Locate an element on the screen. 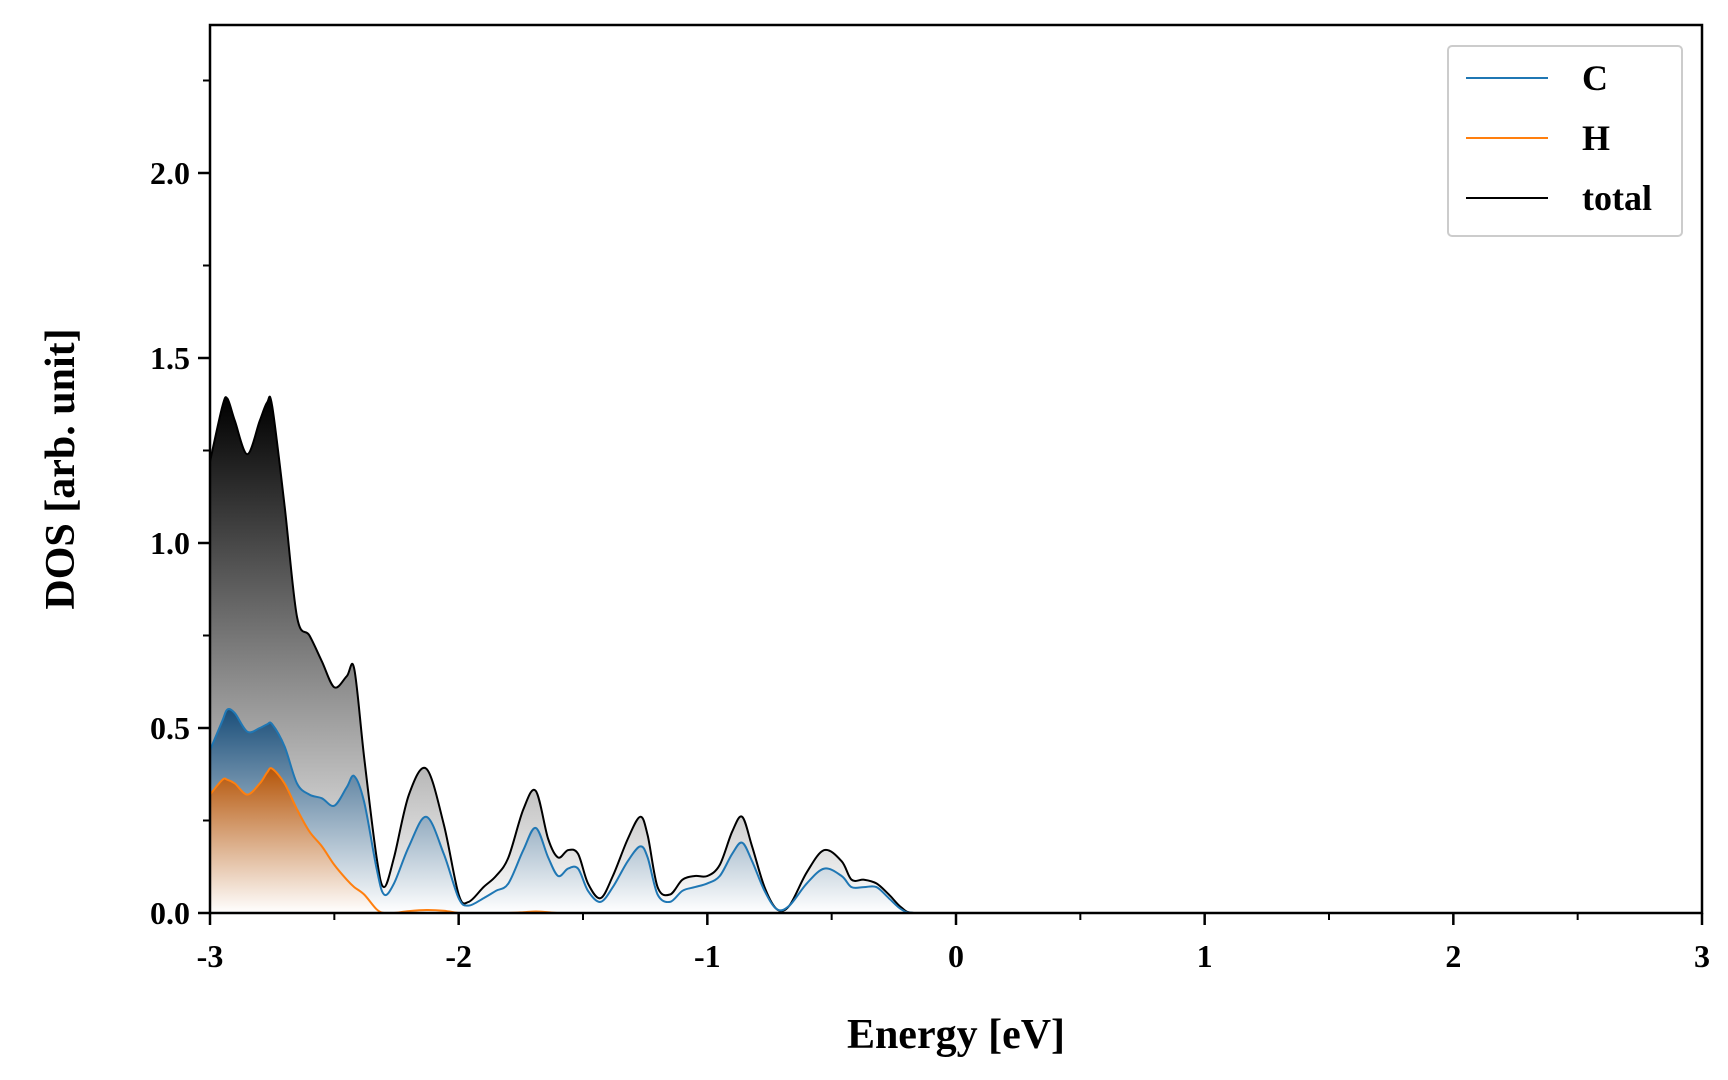 Image resolution: width=1728 pixels, height=1080 pixels. x-axis-title: Energy [eV] is located at coordinates (956, 1035).